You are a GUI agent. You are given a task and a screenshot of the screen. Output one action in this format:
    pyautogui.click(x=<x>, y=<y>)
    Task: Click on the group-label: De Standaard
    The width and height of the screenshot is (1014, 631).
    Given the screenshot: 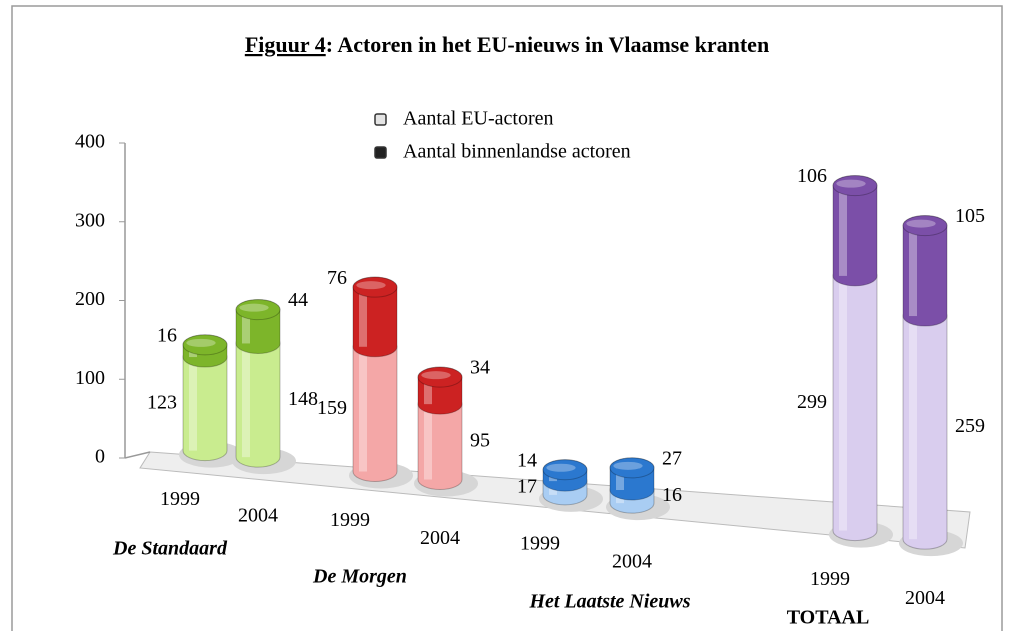 What is the action you would take?
    pyautogui.click(x=170, y=549)
    